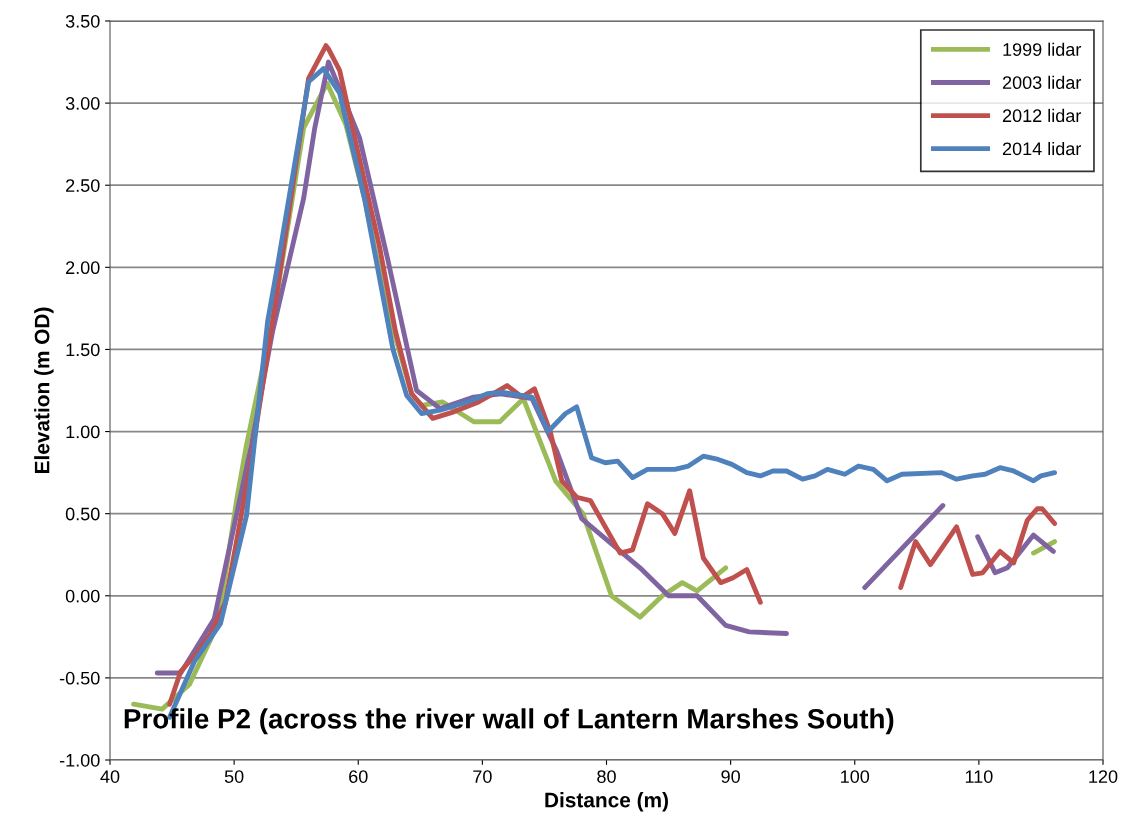  What do you see at coordinates (1042, 115) in the screenshot?
I see `legend-label: 2012 lidar` at bounding box center [1042, 115].